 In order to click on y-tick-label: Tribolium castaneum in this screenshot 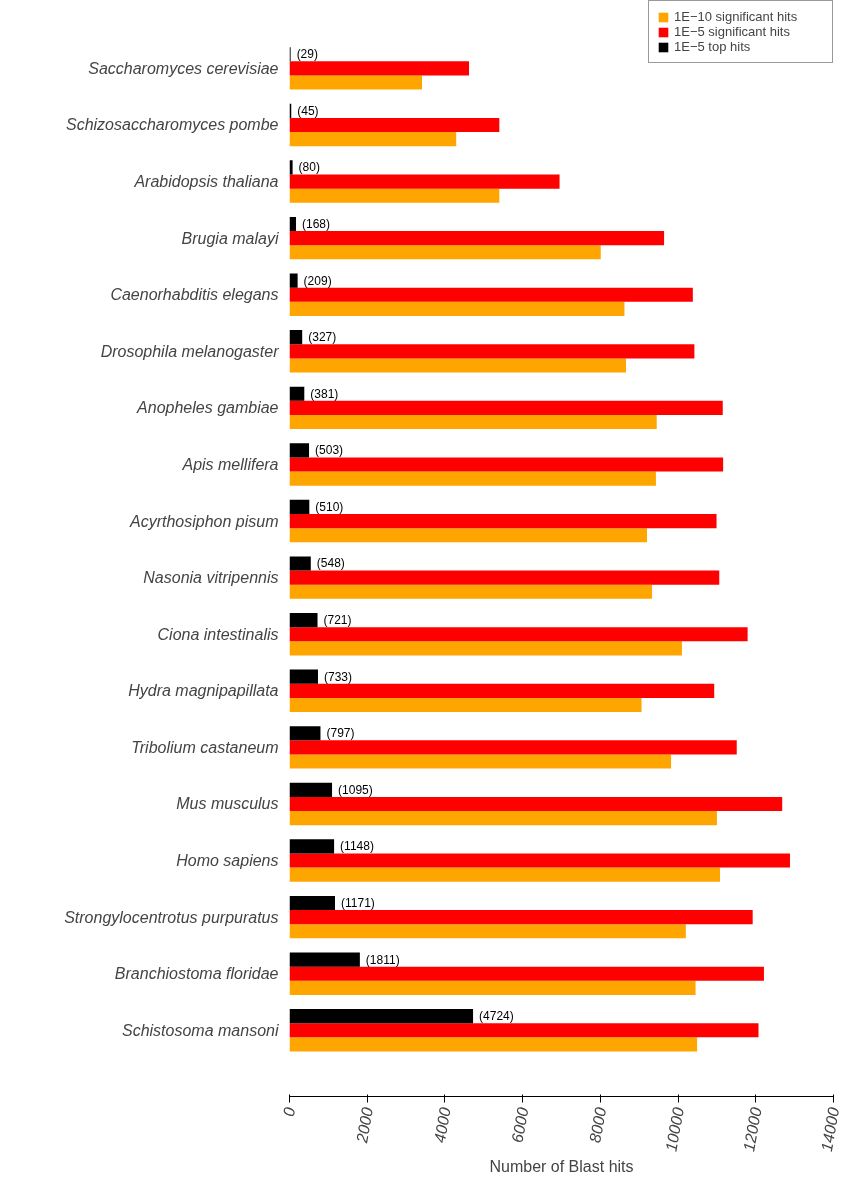, I will do `click(205, 747)`.